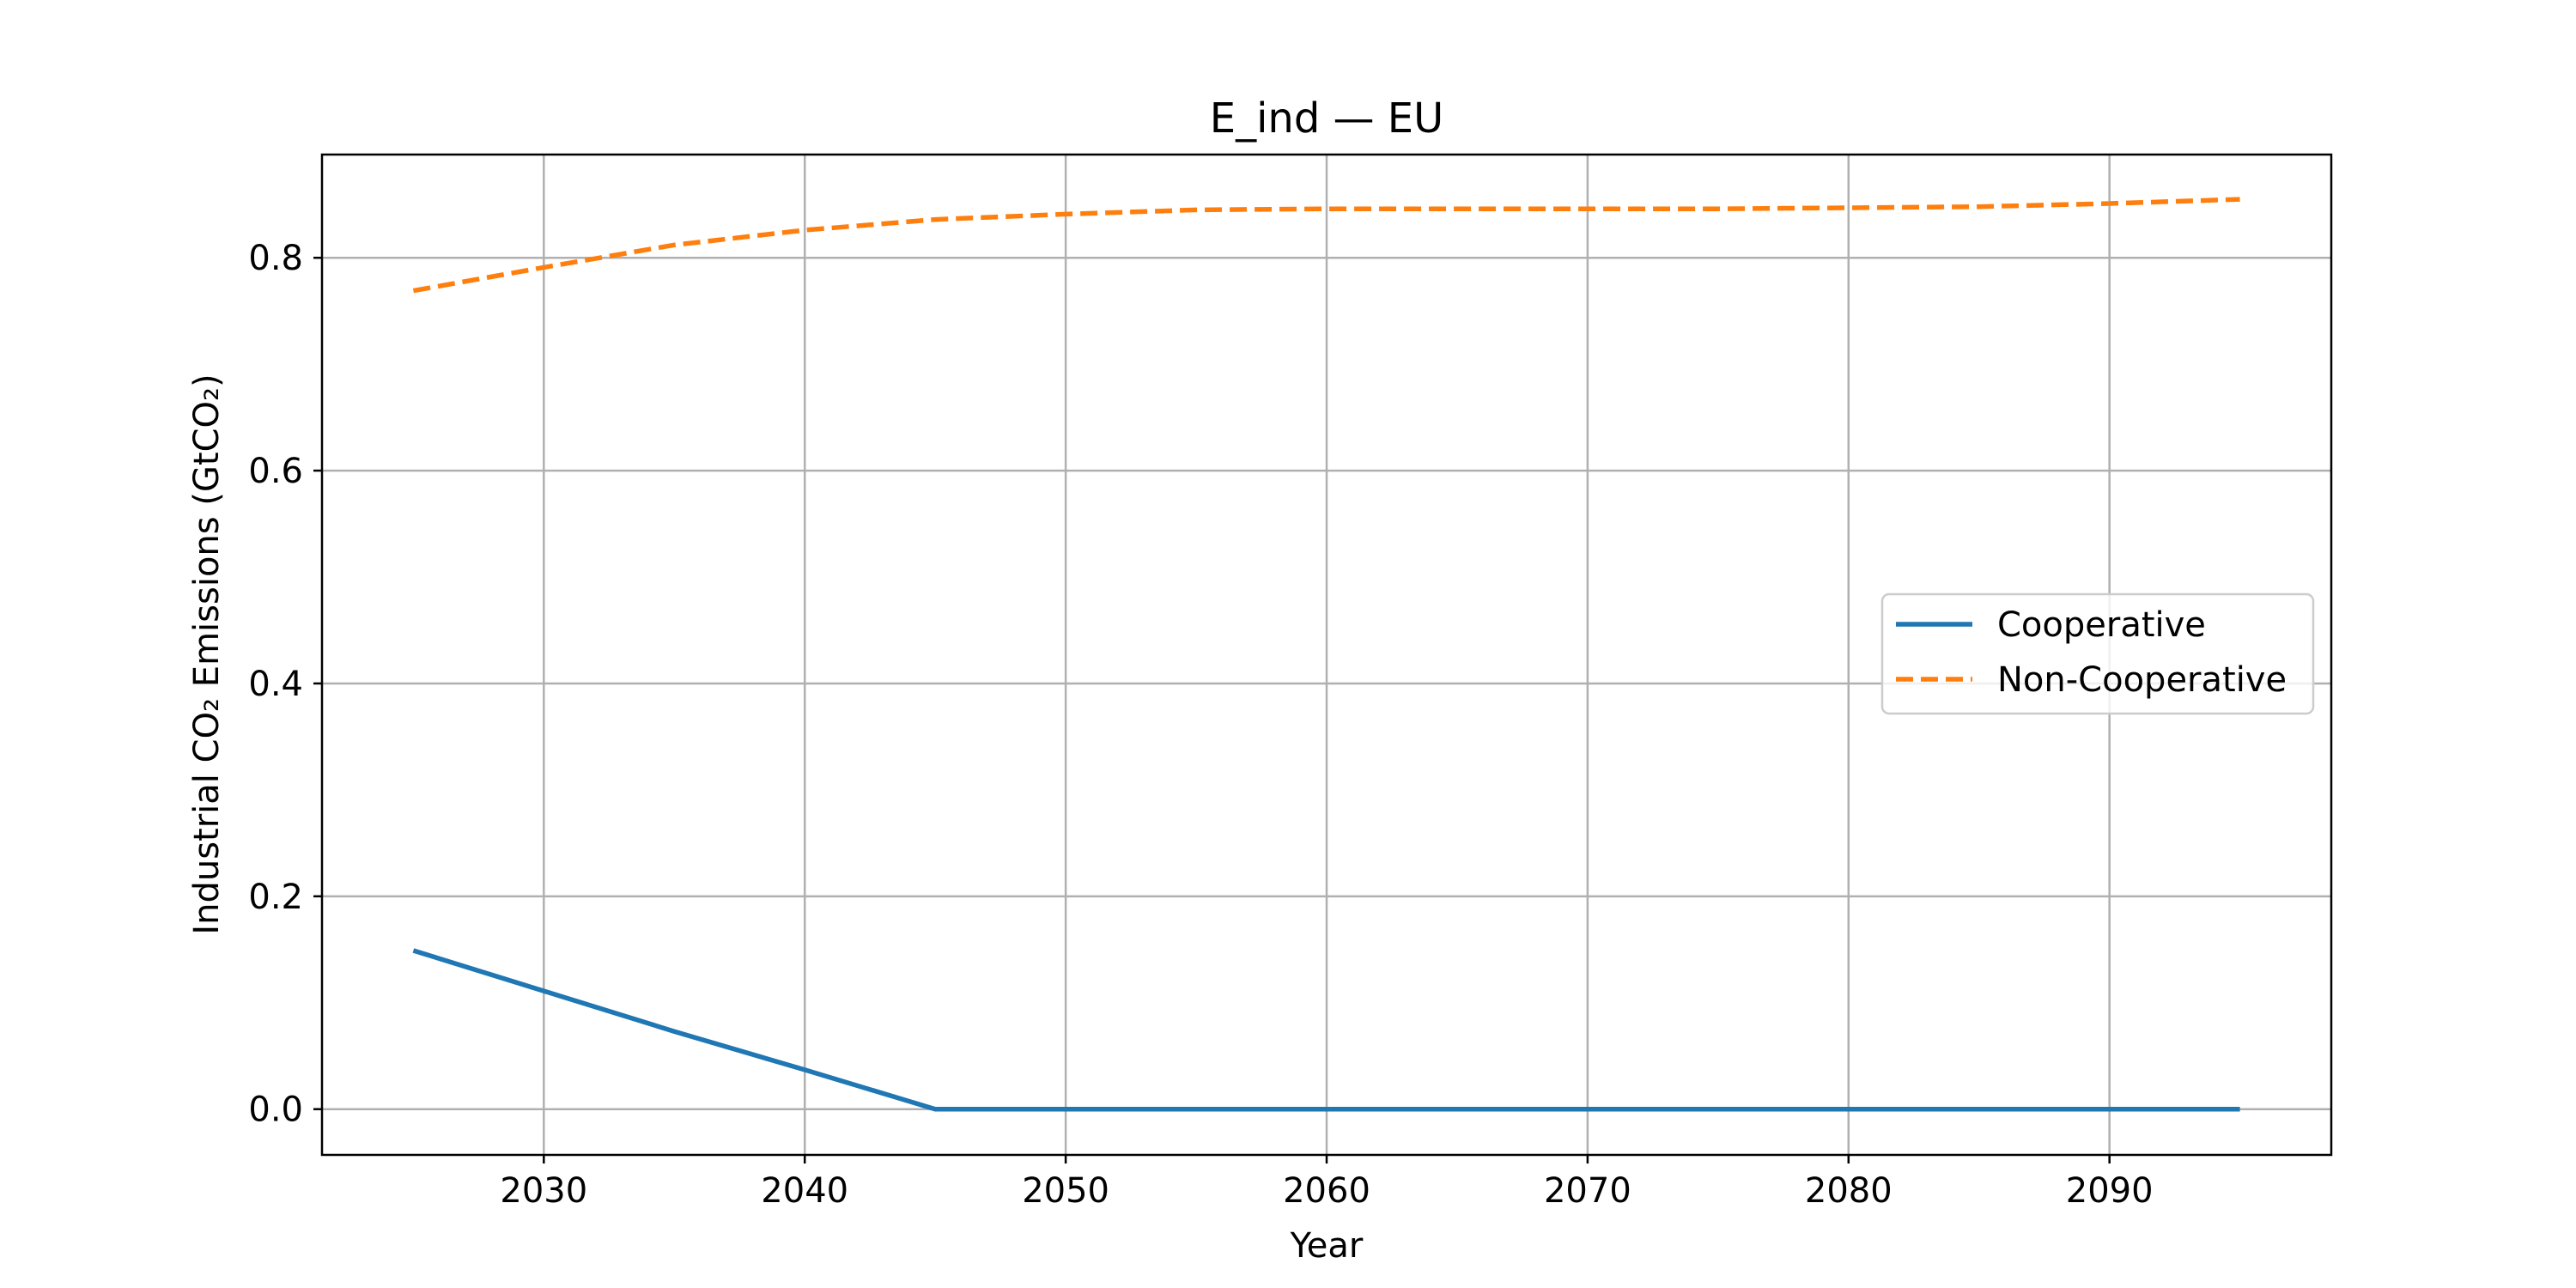 The width and height of the screenshot is (2576, 1288). I want to click on x-tick-label: 2030, so click(543, 1191).